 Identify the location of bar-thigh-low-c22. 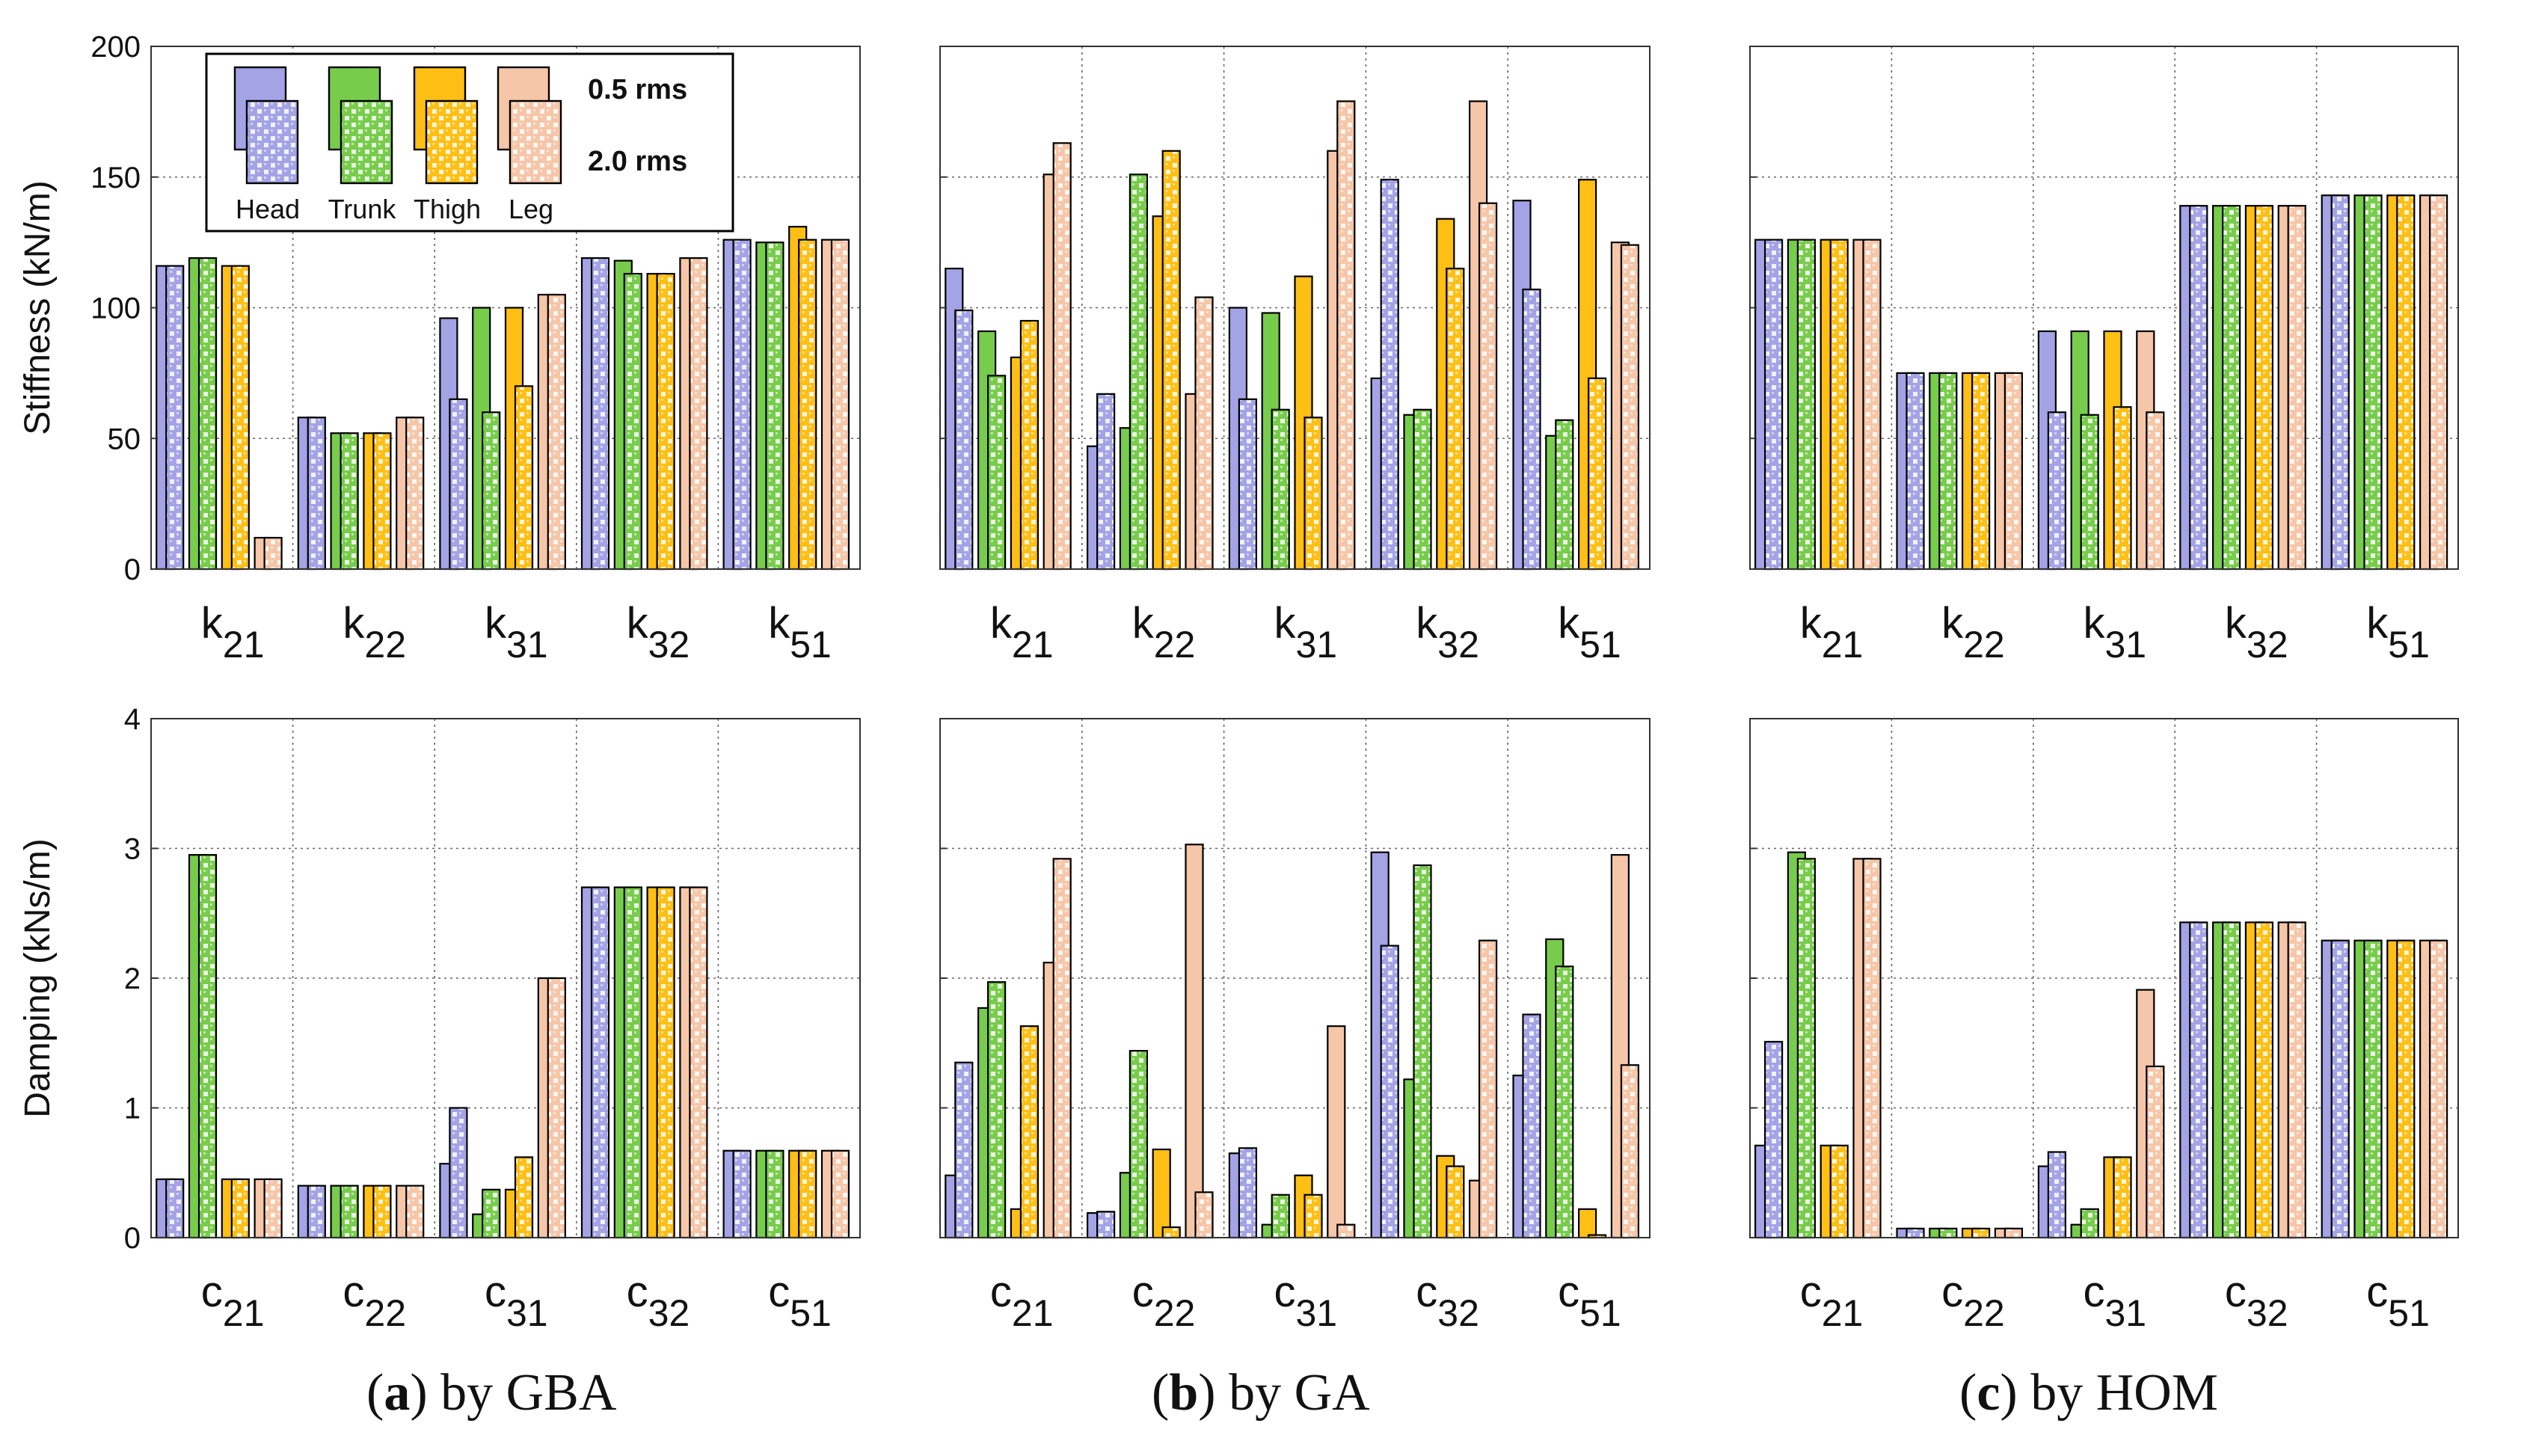
(1161, 1193).